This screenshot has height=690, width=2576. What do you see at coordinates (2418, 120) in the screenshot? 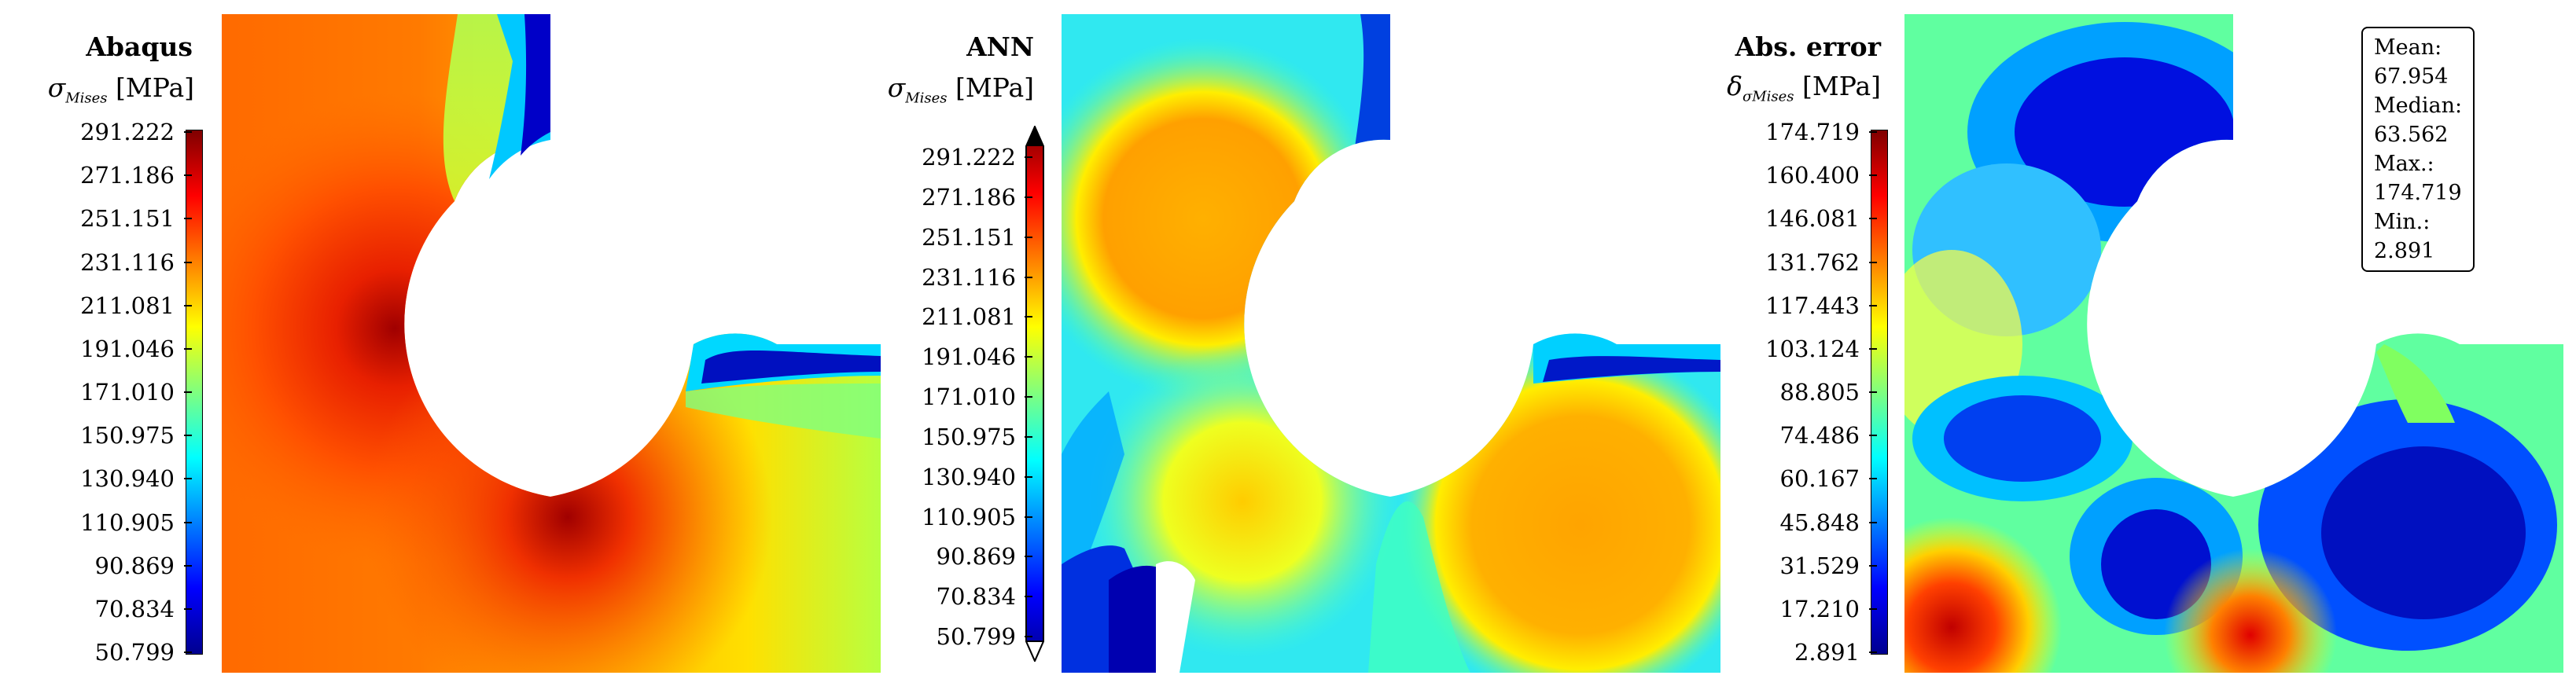
I see `stat-median: Median: 63.562` at bounding box center [2418, 120].